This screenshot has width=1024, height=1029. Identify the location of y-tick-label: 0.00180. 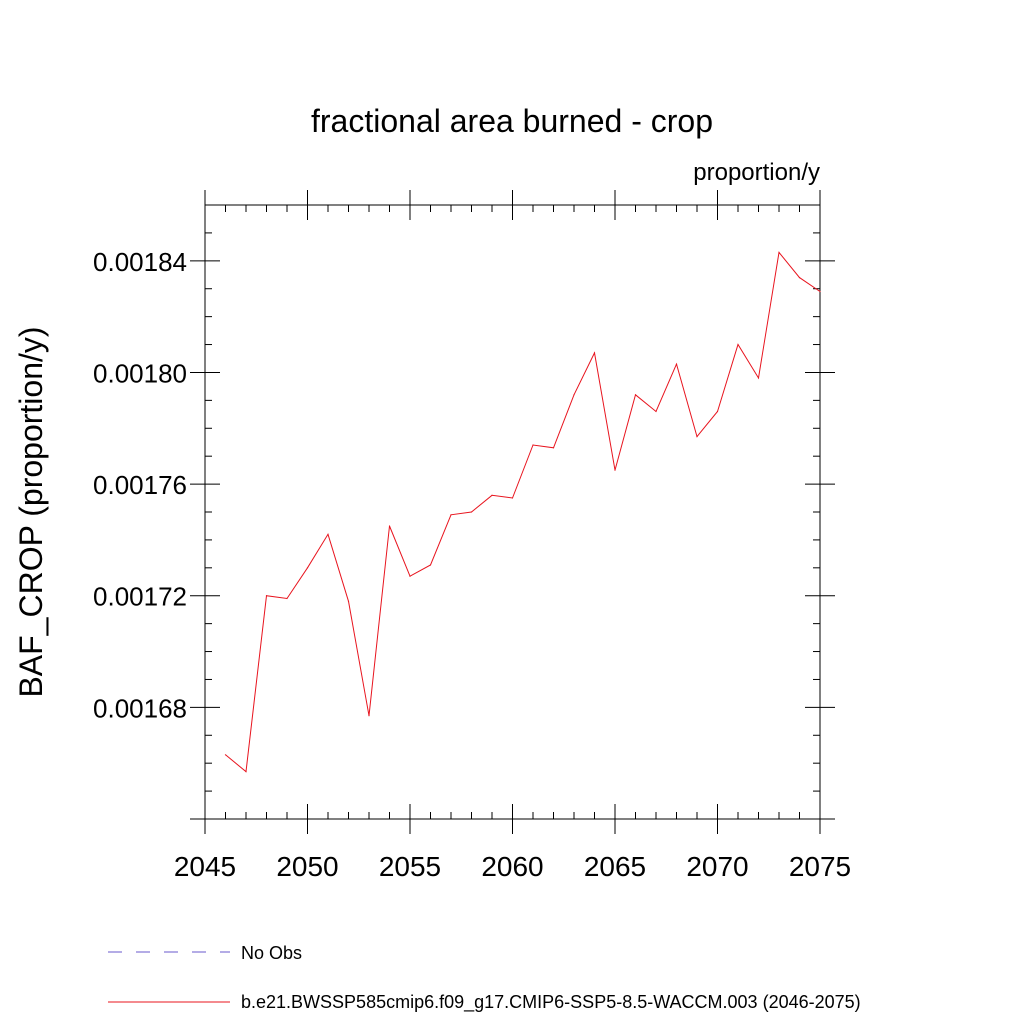
(140, 373).